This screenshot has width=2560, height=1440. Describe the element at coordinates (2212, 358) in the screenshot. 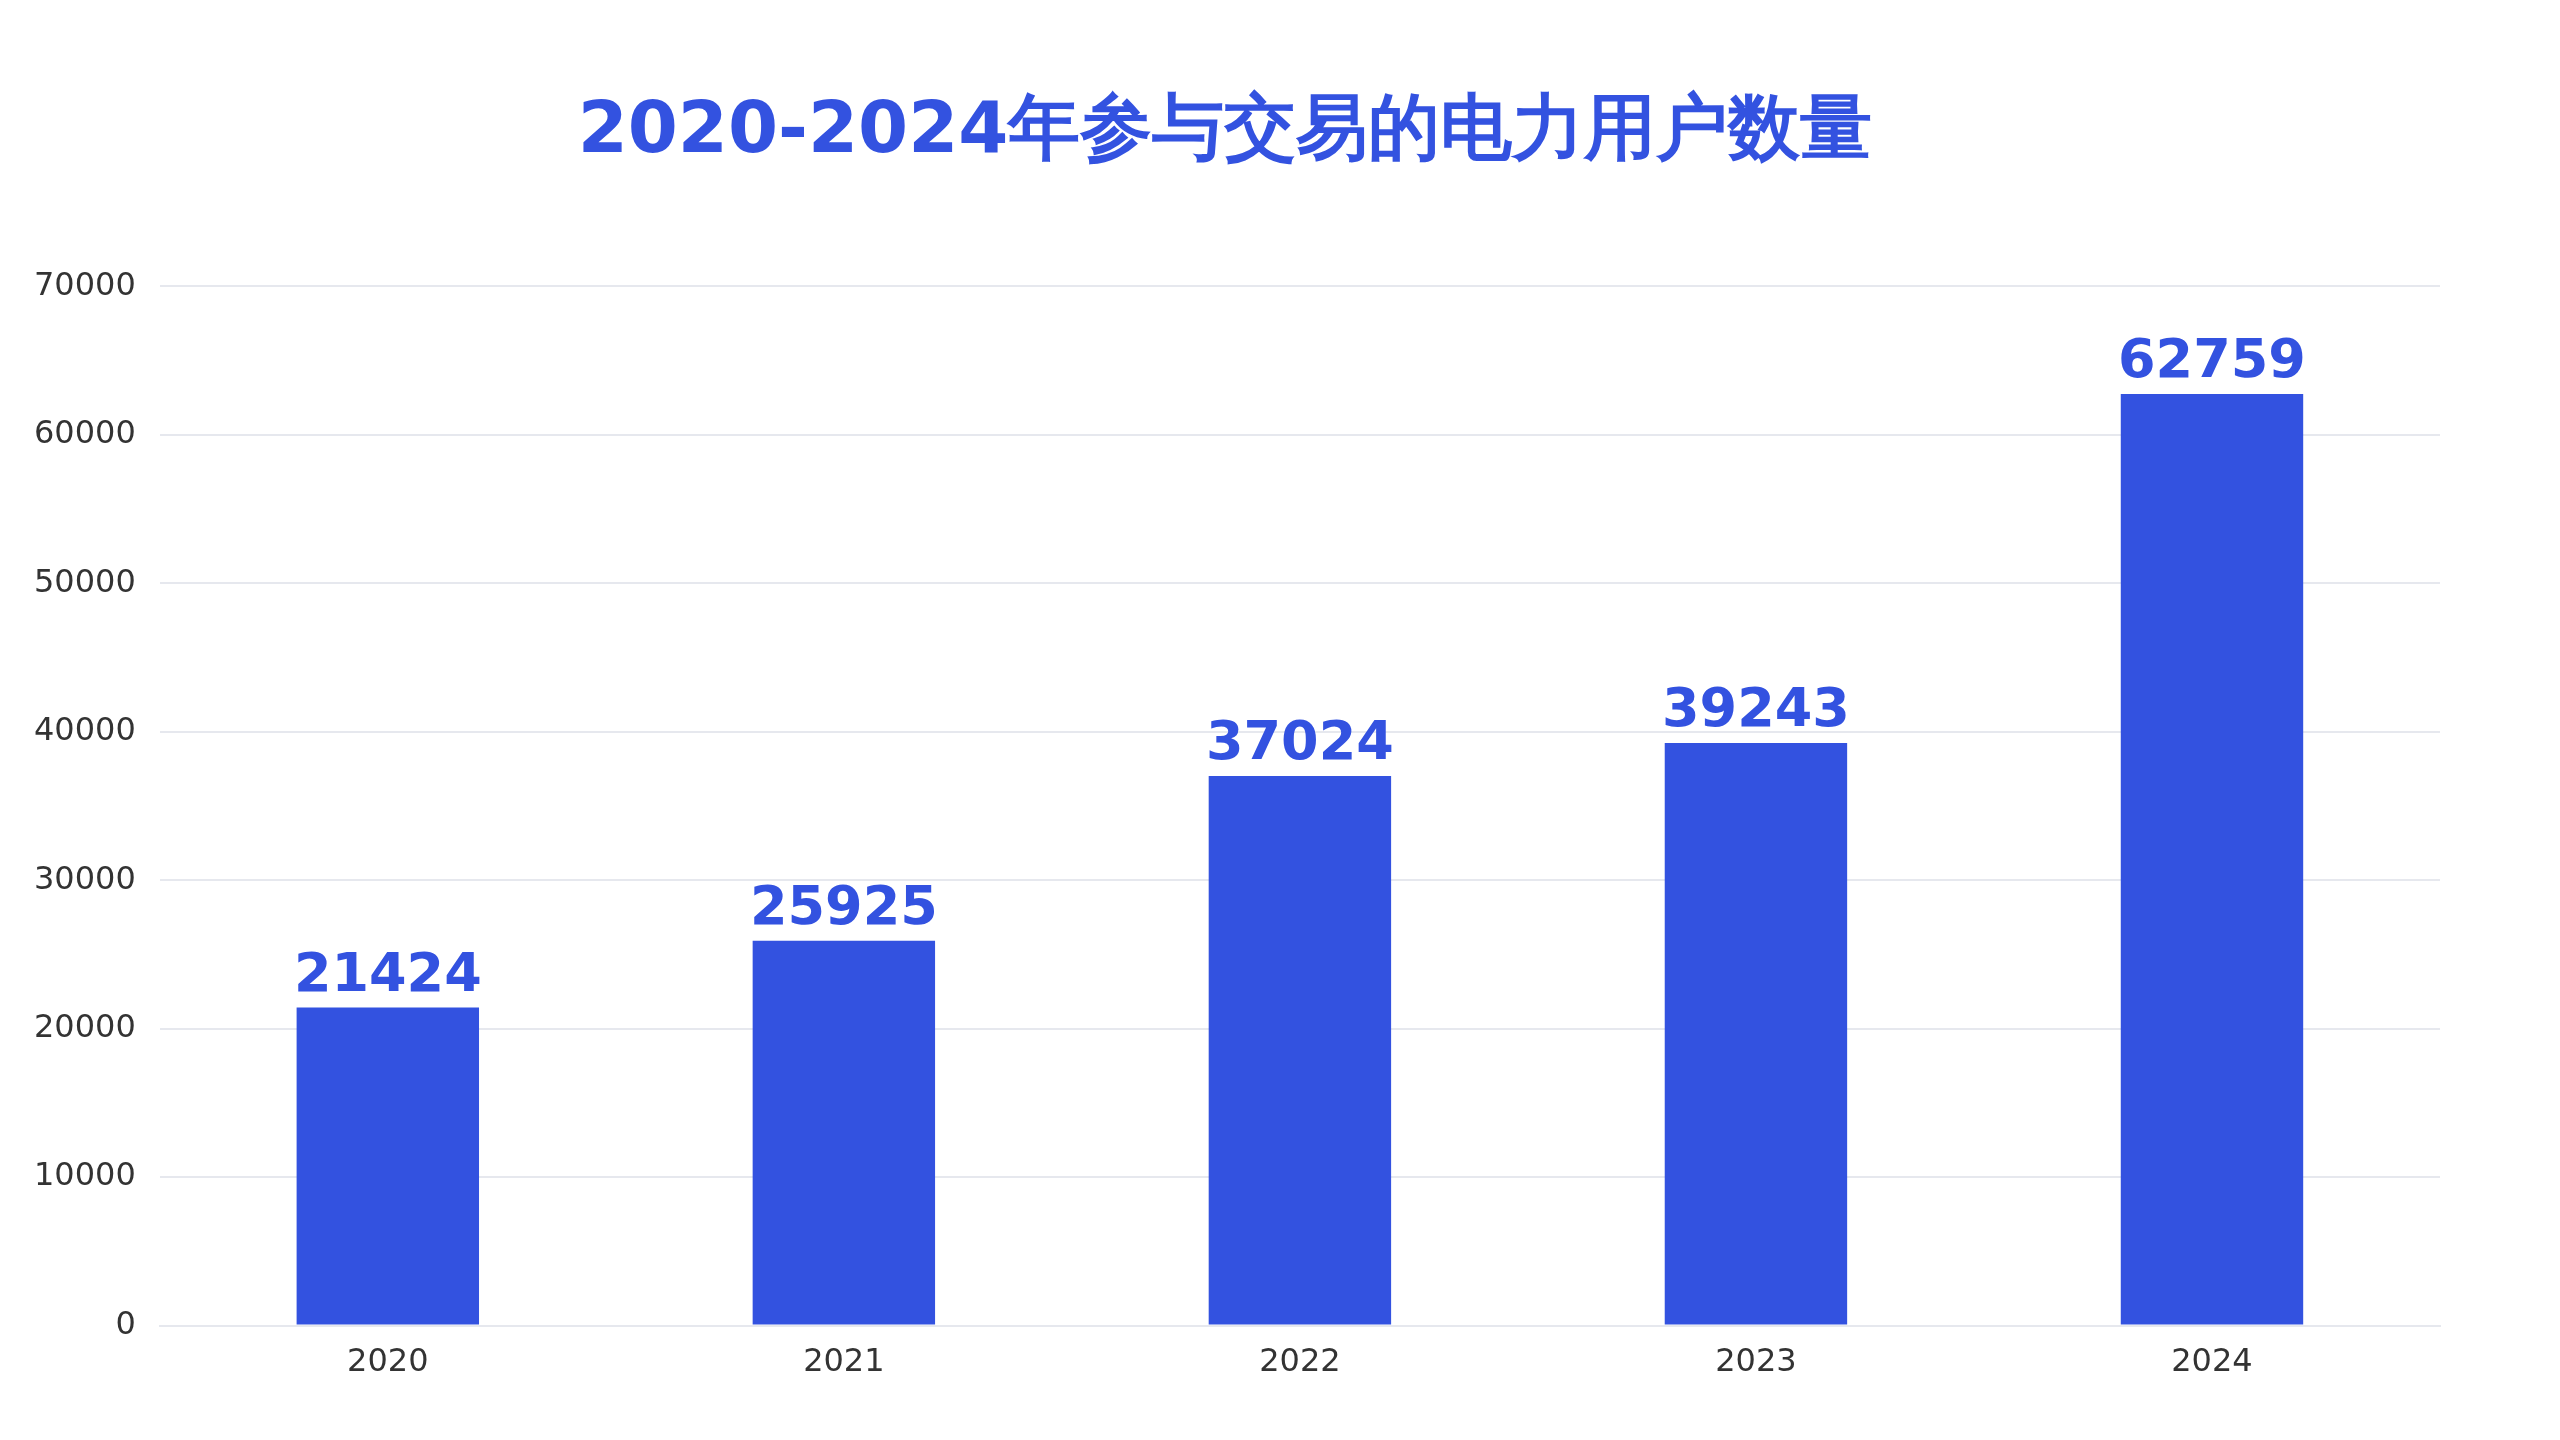

I see `data-label: 62759` at that location.